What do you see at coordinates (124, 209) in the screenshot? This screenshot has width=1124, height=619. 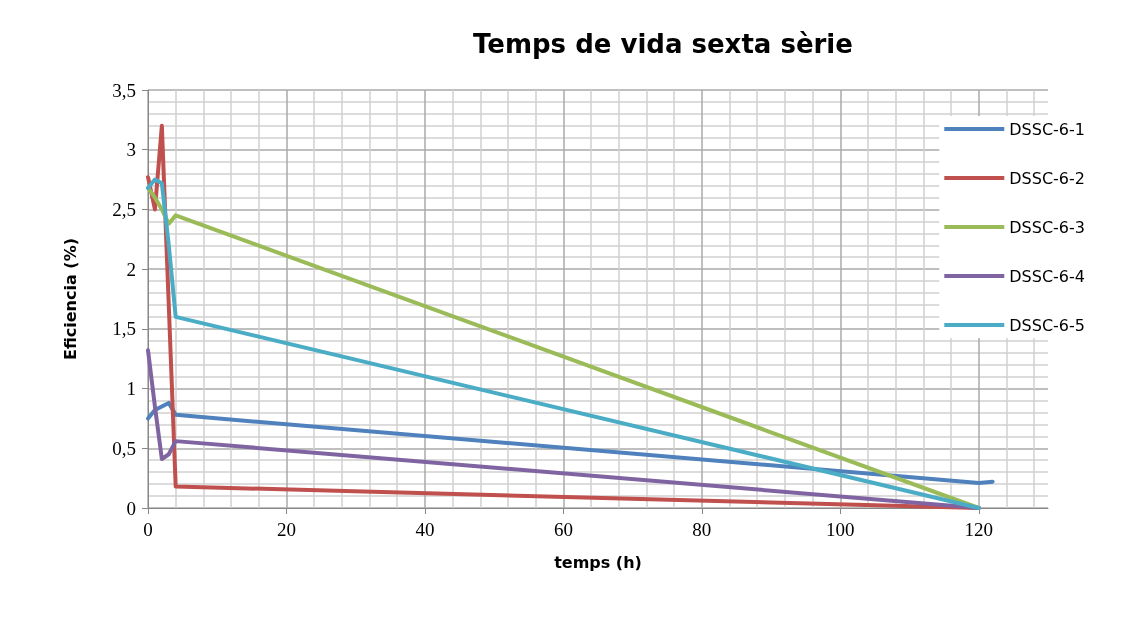 I see `y-tick-label: 2,5` at bounding box center [124, 209].